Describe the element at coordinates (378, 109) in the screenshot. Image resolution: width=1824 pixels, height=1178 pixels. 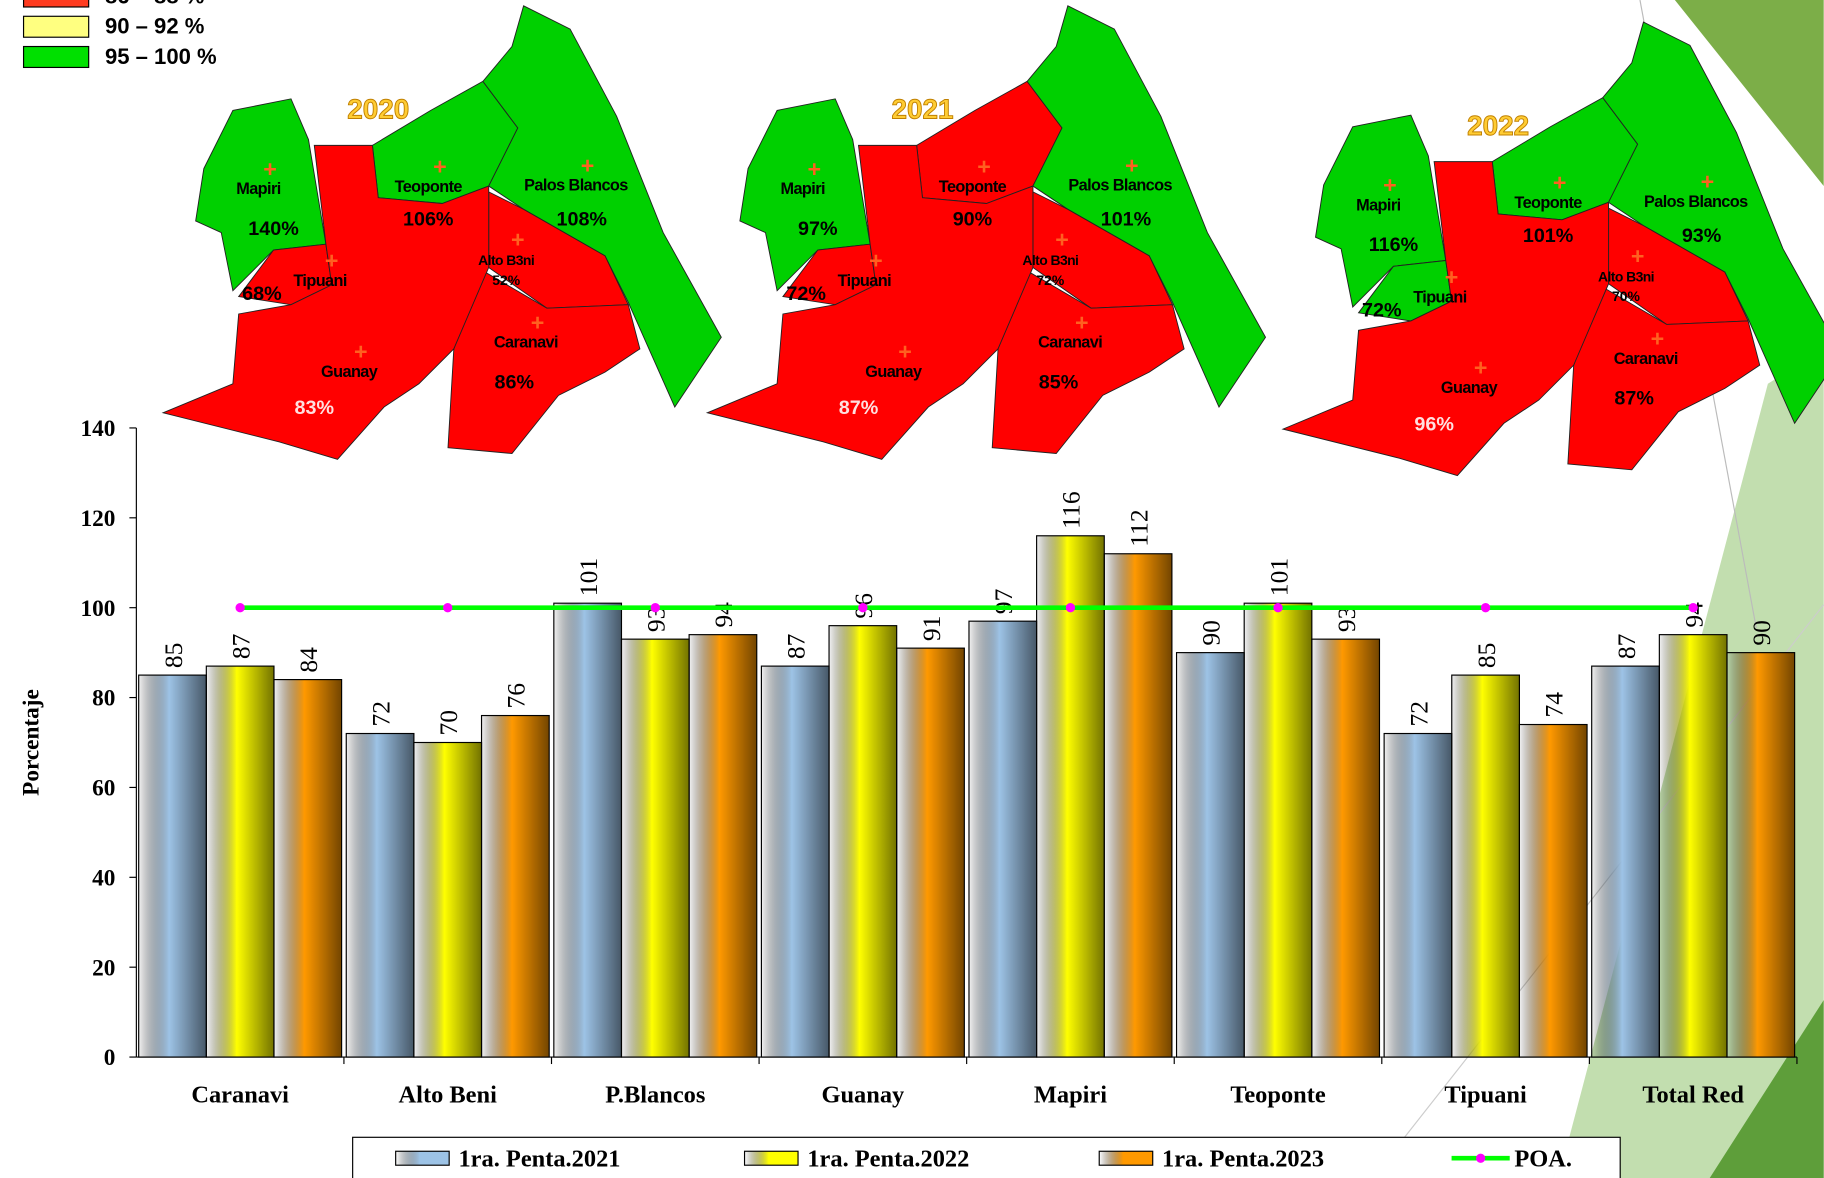
I see `map-year: 2020` at that location.